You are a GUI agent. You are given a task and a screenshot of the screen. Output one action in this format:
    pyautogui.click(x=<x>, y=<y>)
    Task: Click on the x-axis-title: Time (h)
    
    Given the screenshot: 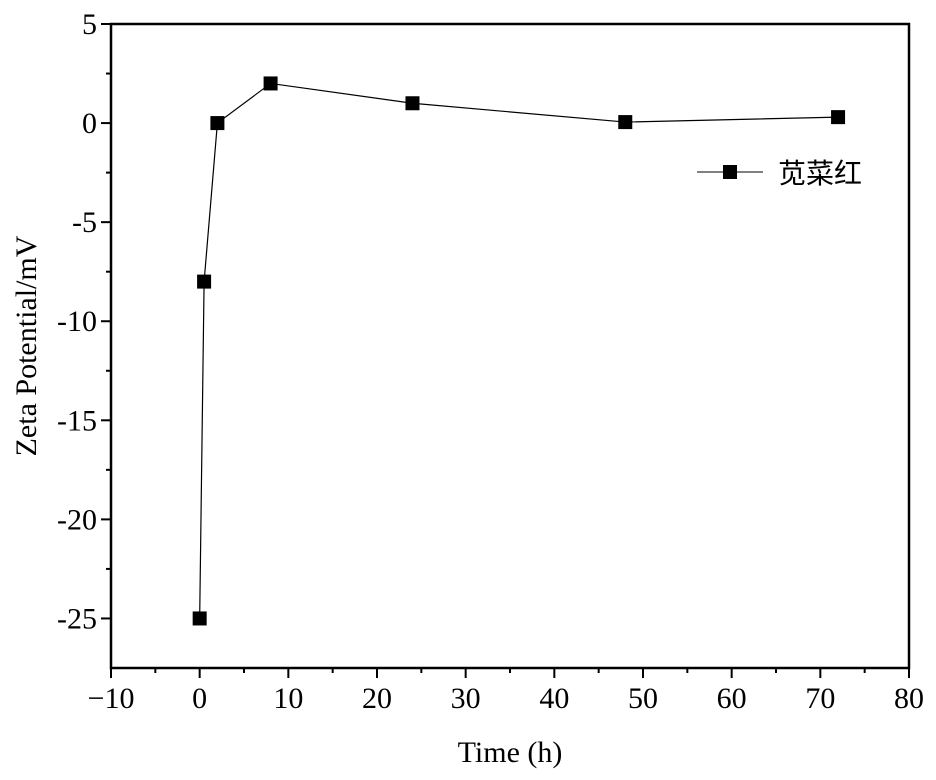 What is the action you would take?
    pyautogui.click(x=510, y=752)
    